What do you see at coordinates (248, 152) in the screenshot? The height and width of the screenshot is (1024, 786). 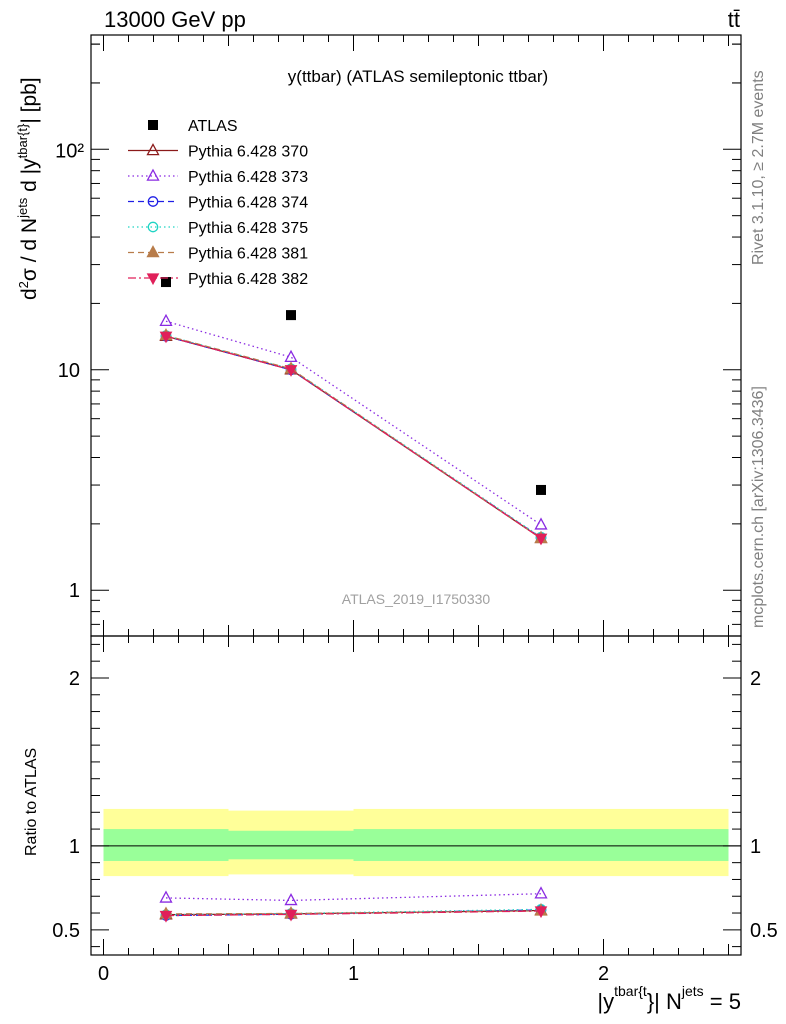 I see `legend-label: Pythia 6.428 370` at bounding box center [248, 152].